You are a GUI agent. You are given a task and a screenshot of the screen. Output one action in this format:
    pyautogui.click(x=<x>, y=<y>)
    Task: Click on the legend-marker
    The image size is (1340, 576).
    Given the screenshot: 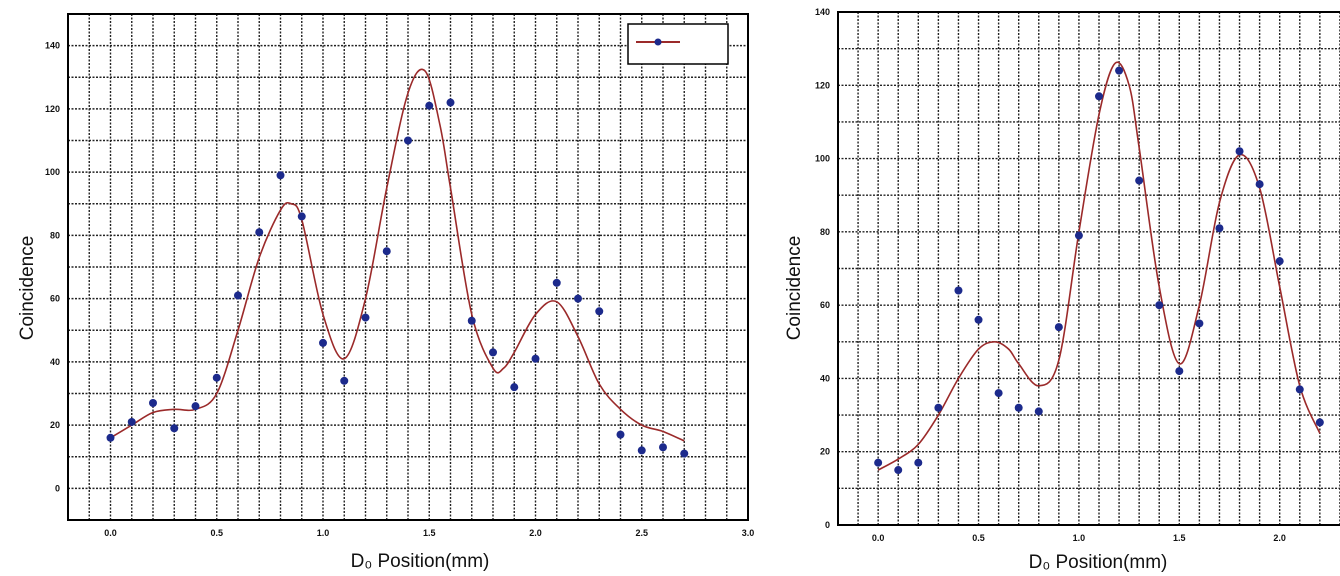 What is the action you would take?
    pyautogui.click(x=658, y=42)
    